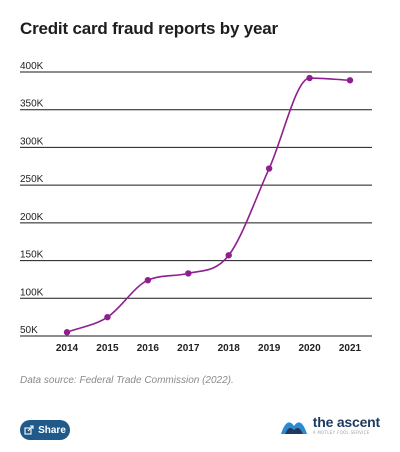 Image resolution: width=400 pixels, height=452 pixels. I want to click on data-point-2021, so click(350, 80).